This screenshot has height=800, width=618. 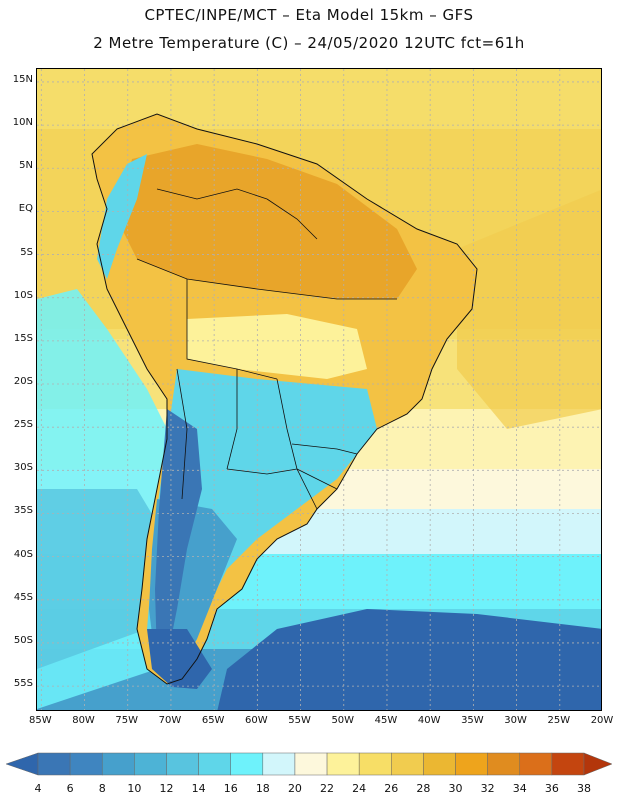 What do you see at coordinates (559, 720) in the screenshot?
I see `lon-tick-label: 25W` at bounding box center [559, 720].